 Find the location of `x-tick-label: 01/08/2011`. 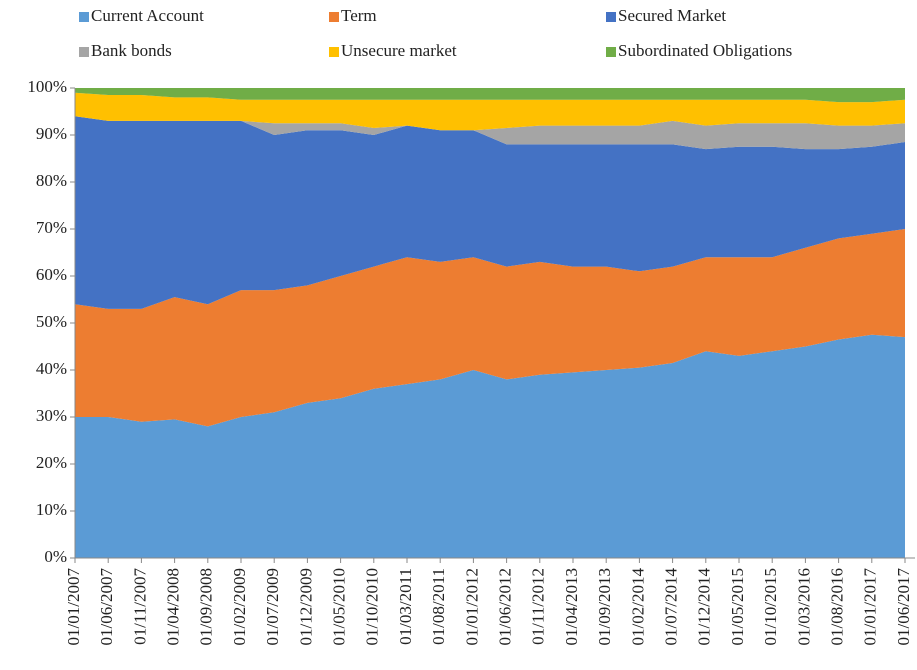

x-tick-label: 01/08/2011 is located at coordinates (438, 606).